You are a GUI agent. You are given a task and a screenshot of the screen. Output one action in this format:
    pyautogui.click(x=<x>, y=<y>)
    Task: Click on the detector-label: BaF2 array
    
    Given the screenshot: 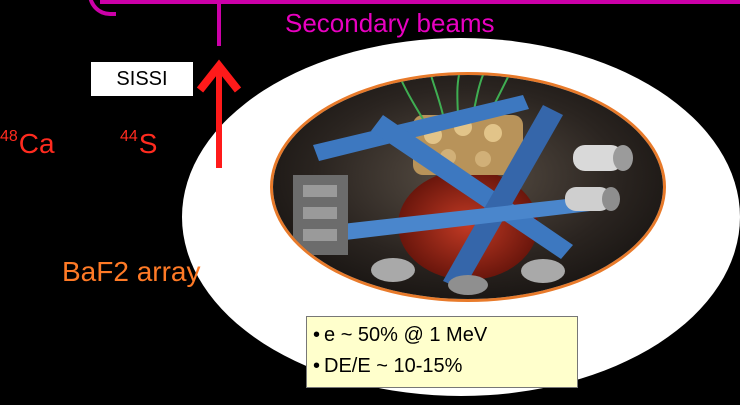 What is the action you would take?
    pyautogui.click(x=131, y=271)
    